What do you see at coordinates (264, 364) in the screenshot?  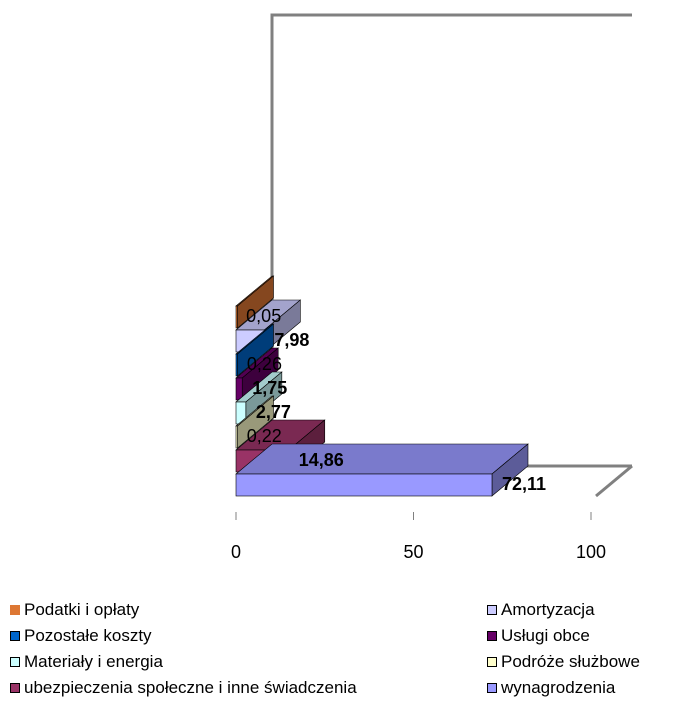 I see `data-label: 0,26` at bounding box center [264, 364].